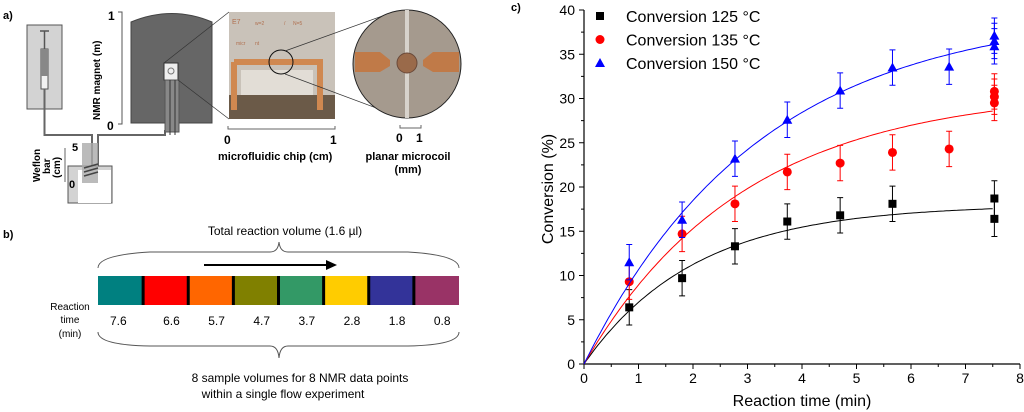 The width and height of the screenshot is (1024, 412). What do you see at coordinates (70, 334) in the screenshot?
I see `reaction-time-unit: (min)` at bounding box center [70, 334].